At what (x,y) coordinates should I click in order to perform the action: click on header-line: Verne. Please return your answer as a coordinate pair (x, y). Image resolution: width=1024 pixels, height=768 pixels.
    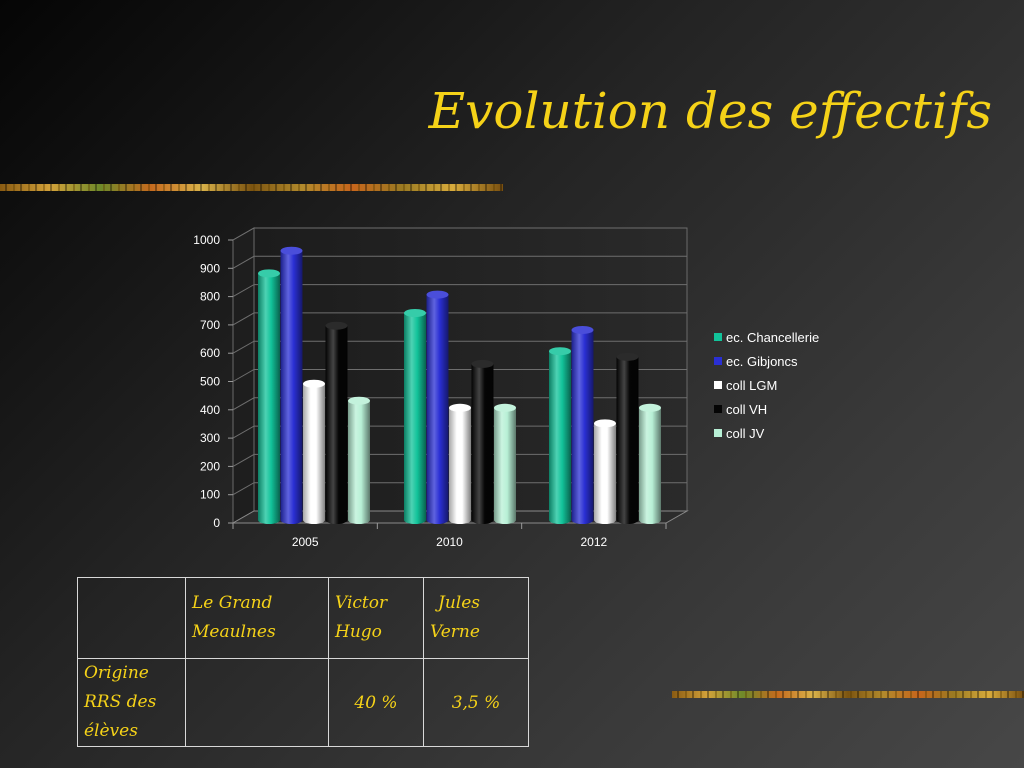
    Looking at the image, I should click on (455, 632).